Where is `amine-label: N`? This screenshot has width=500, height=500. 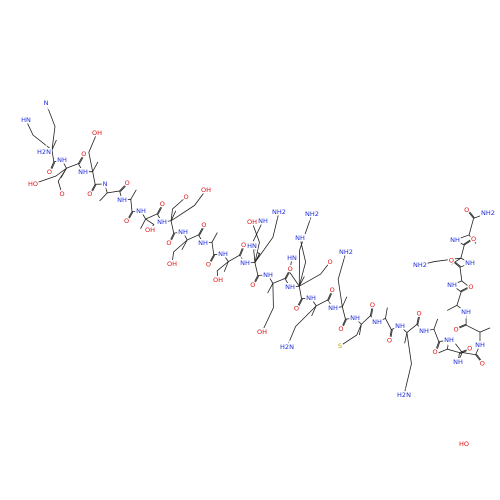
amine-label: N is located at coordinates (105, 184).